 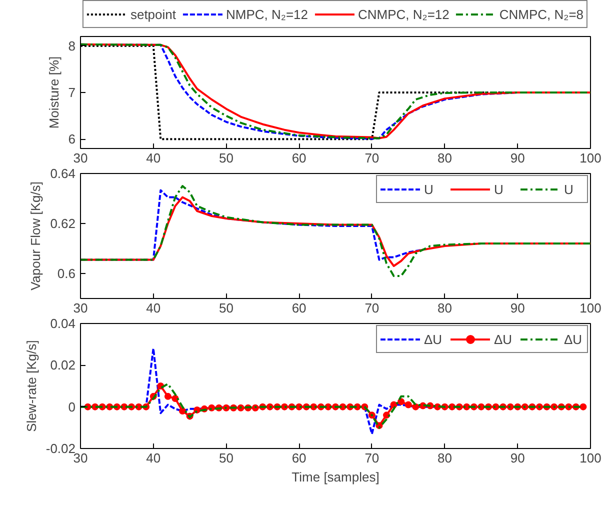 What do you see at coordinates (63, 365) in the screenshot?
I see `y-tick-label: 0.02` at bounding box center [63, 365].